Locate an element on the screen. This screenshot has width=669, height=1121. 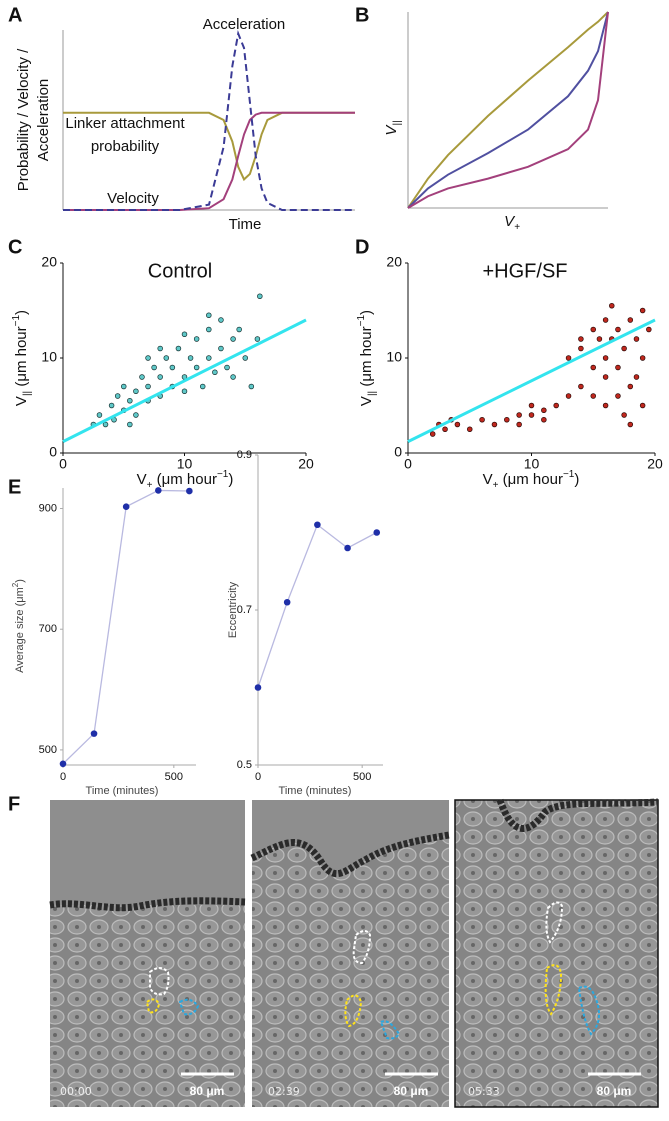
annotation: Linker attachment is located at coordinates (125, 123).